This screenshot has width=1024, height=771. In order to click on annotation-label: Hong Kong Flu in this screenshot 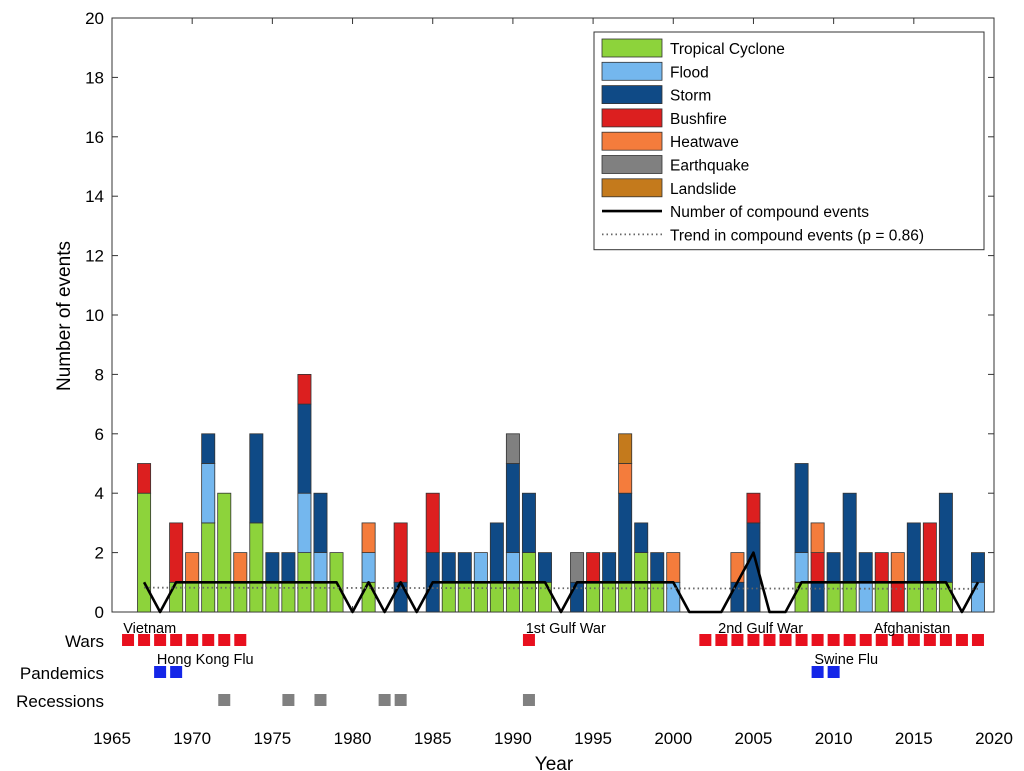, I will do `click(205, 660)`.